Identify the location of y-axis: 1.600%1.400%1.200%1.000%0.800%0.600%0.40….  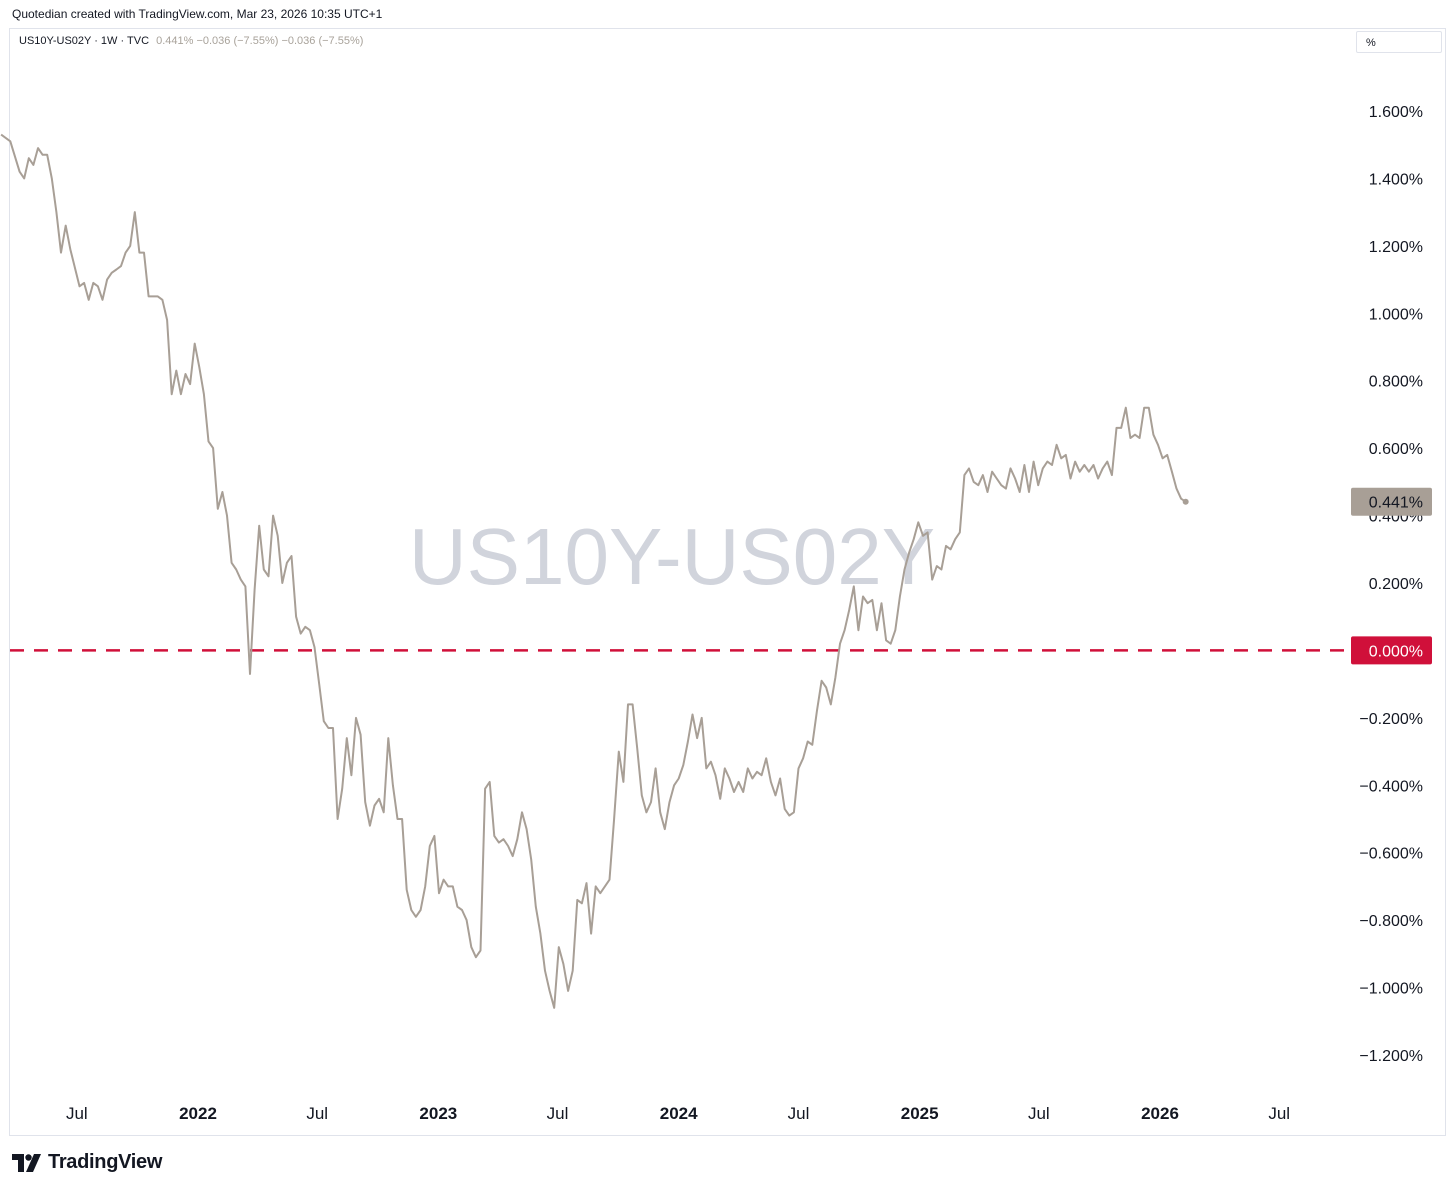
(1391, 584).